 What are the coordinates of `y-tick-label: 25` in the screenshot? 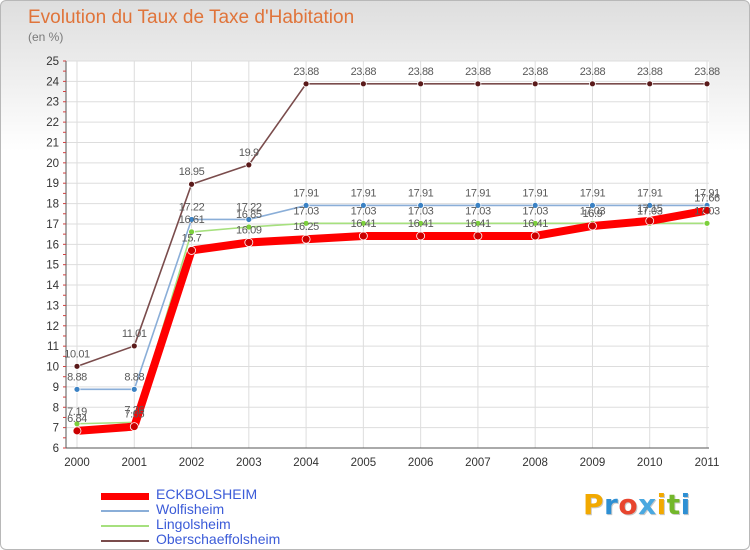 It's located at (52, 62).